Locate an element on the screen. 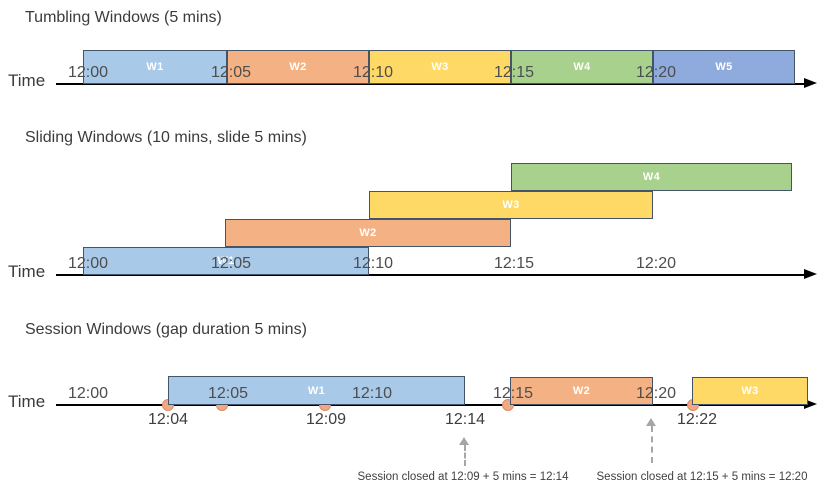 Image resolution: width=829 pixels, height=498 pixels. window-box-tumbling-w2: W2 is located at coordinates (298, 67).